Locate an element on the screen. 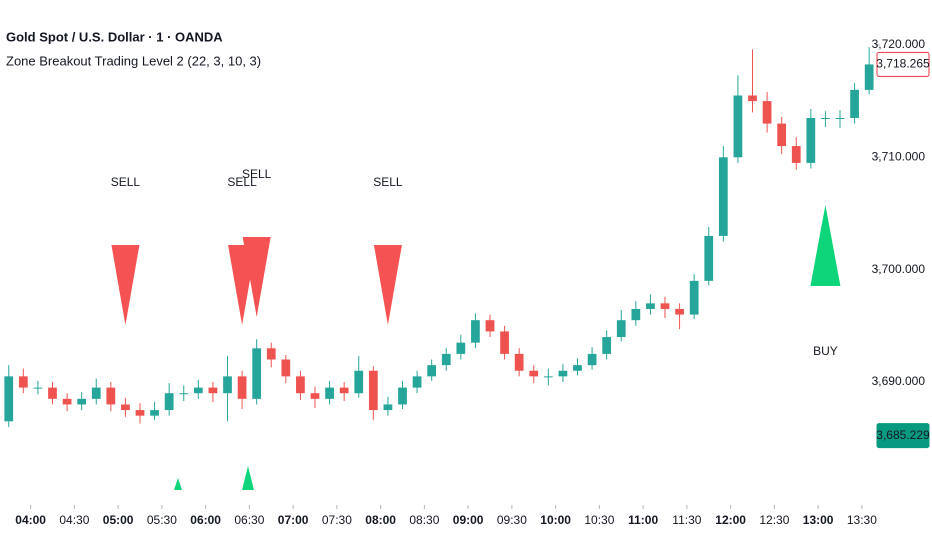  x-tick-label: 11:00 is located at coordinates (643, 520).